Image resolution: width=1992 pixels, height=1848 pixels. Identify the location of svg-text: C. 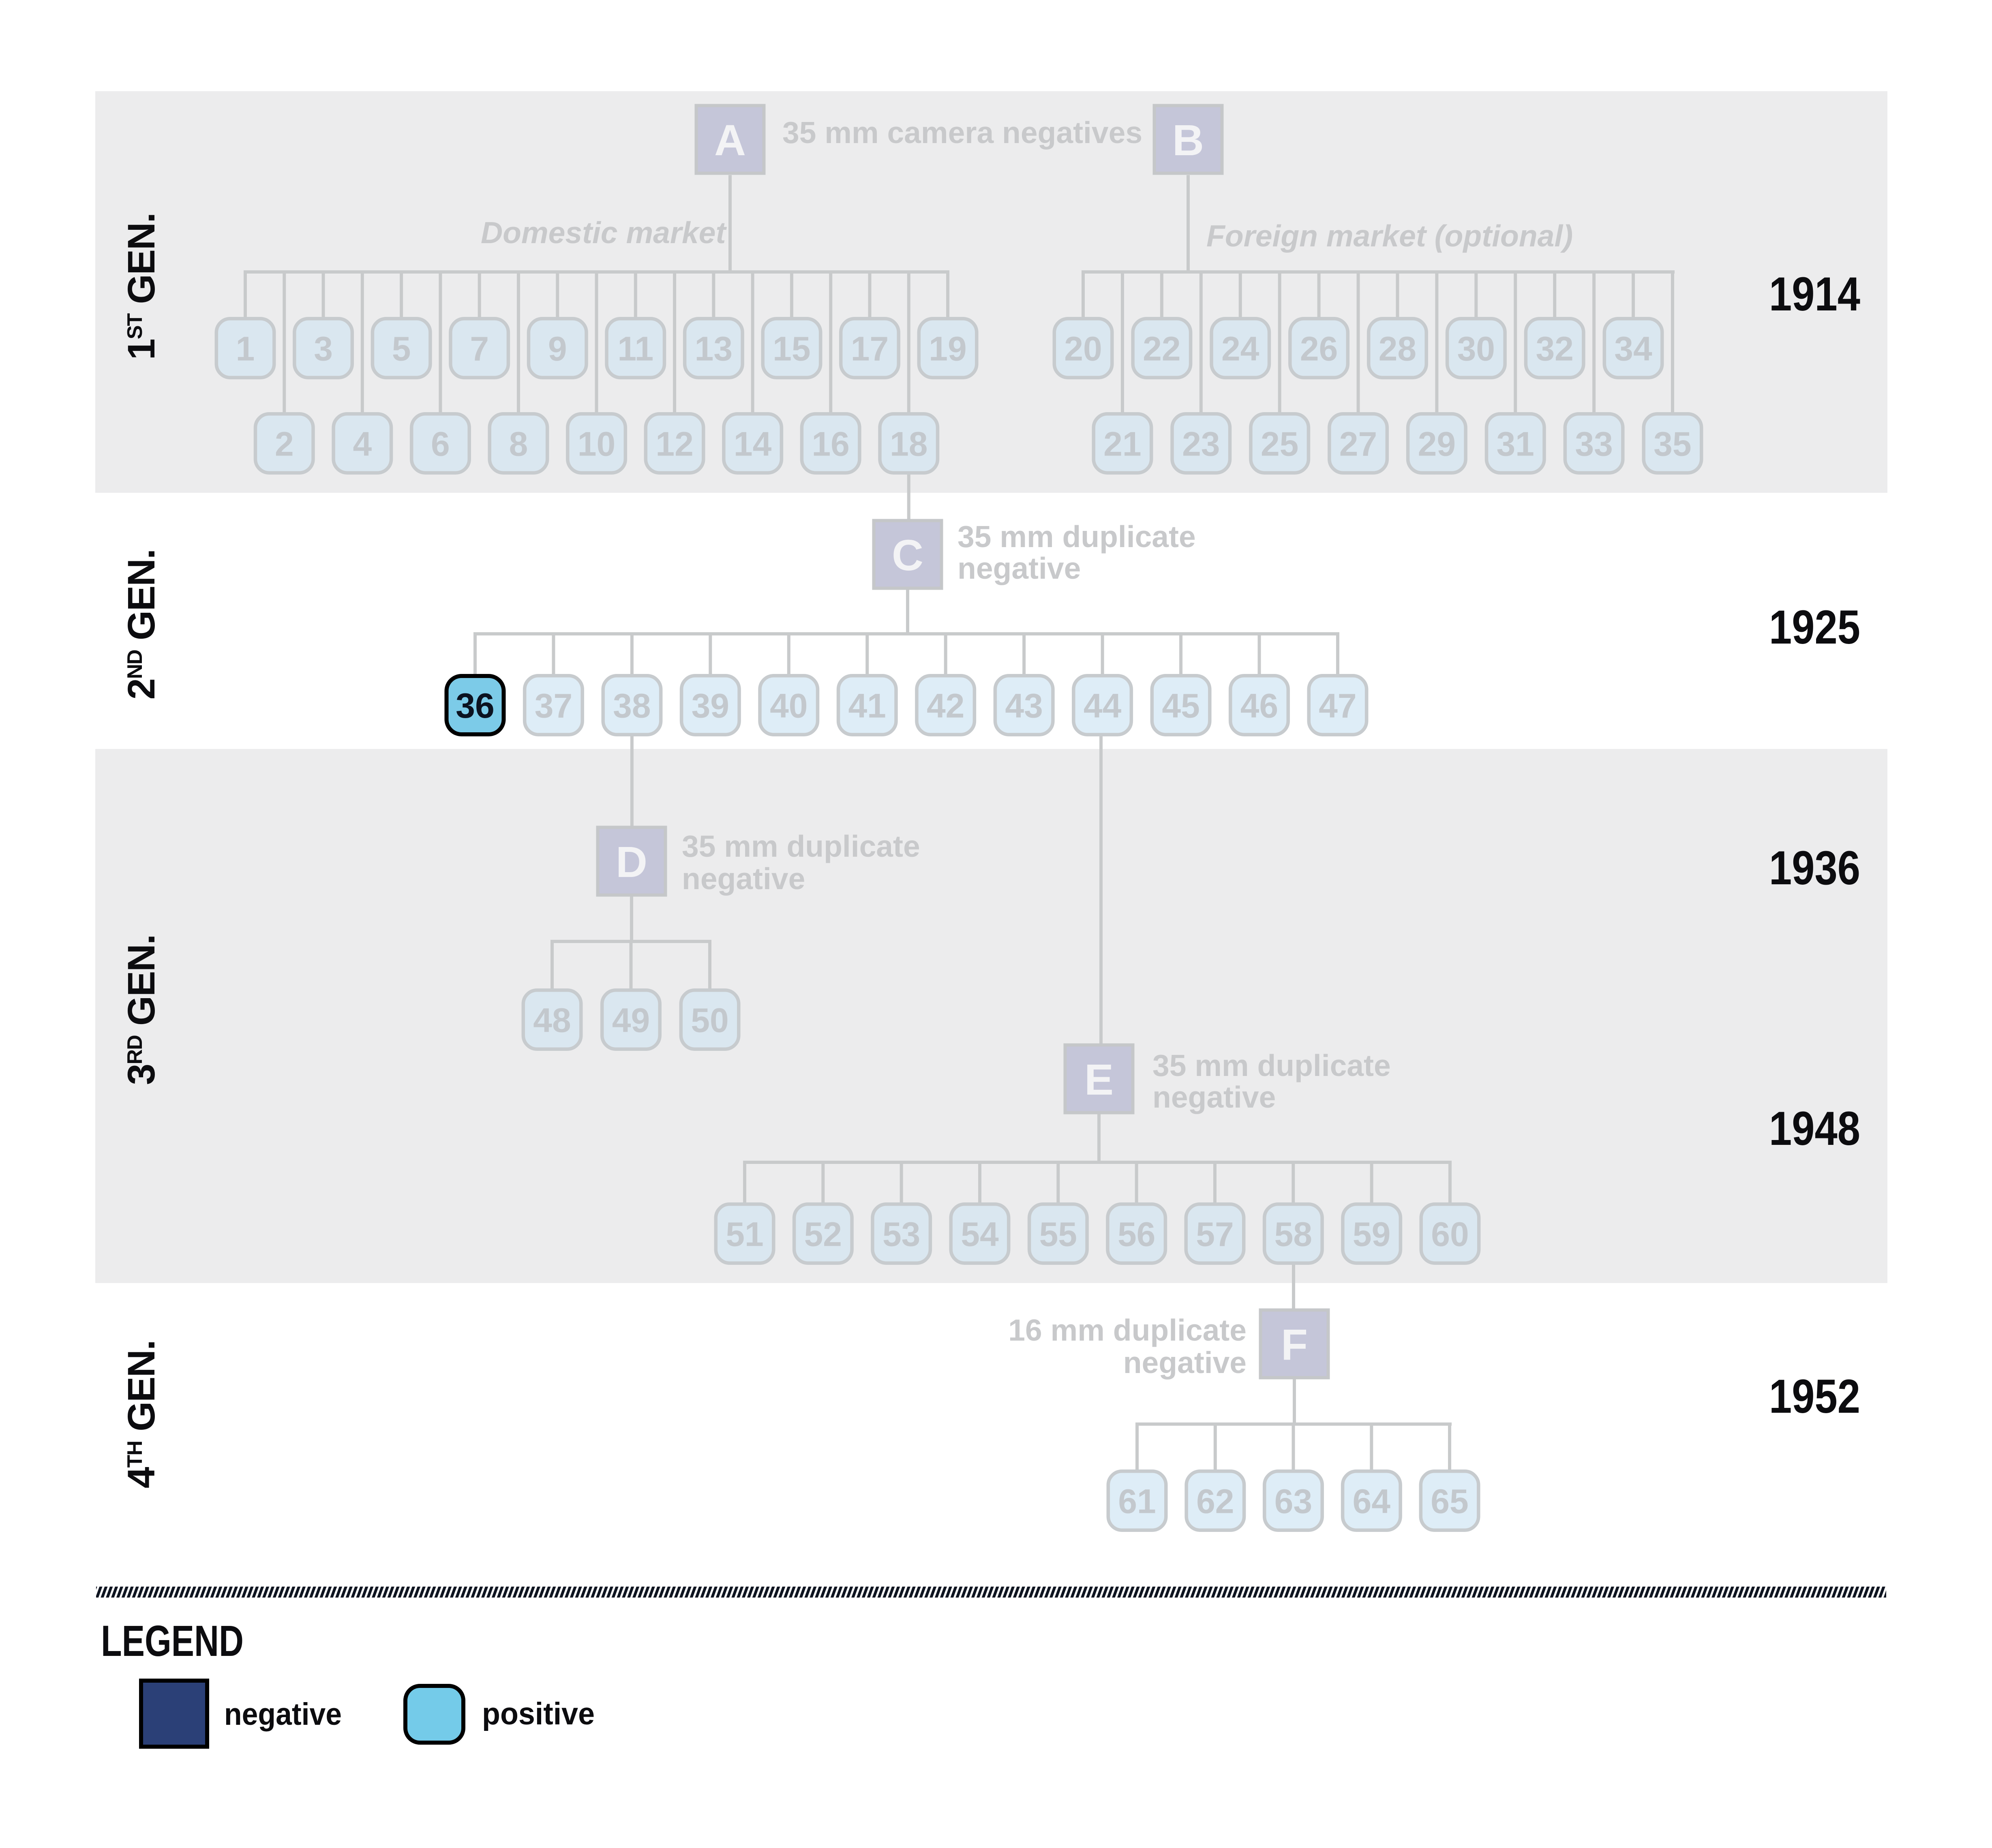
(907, 555).